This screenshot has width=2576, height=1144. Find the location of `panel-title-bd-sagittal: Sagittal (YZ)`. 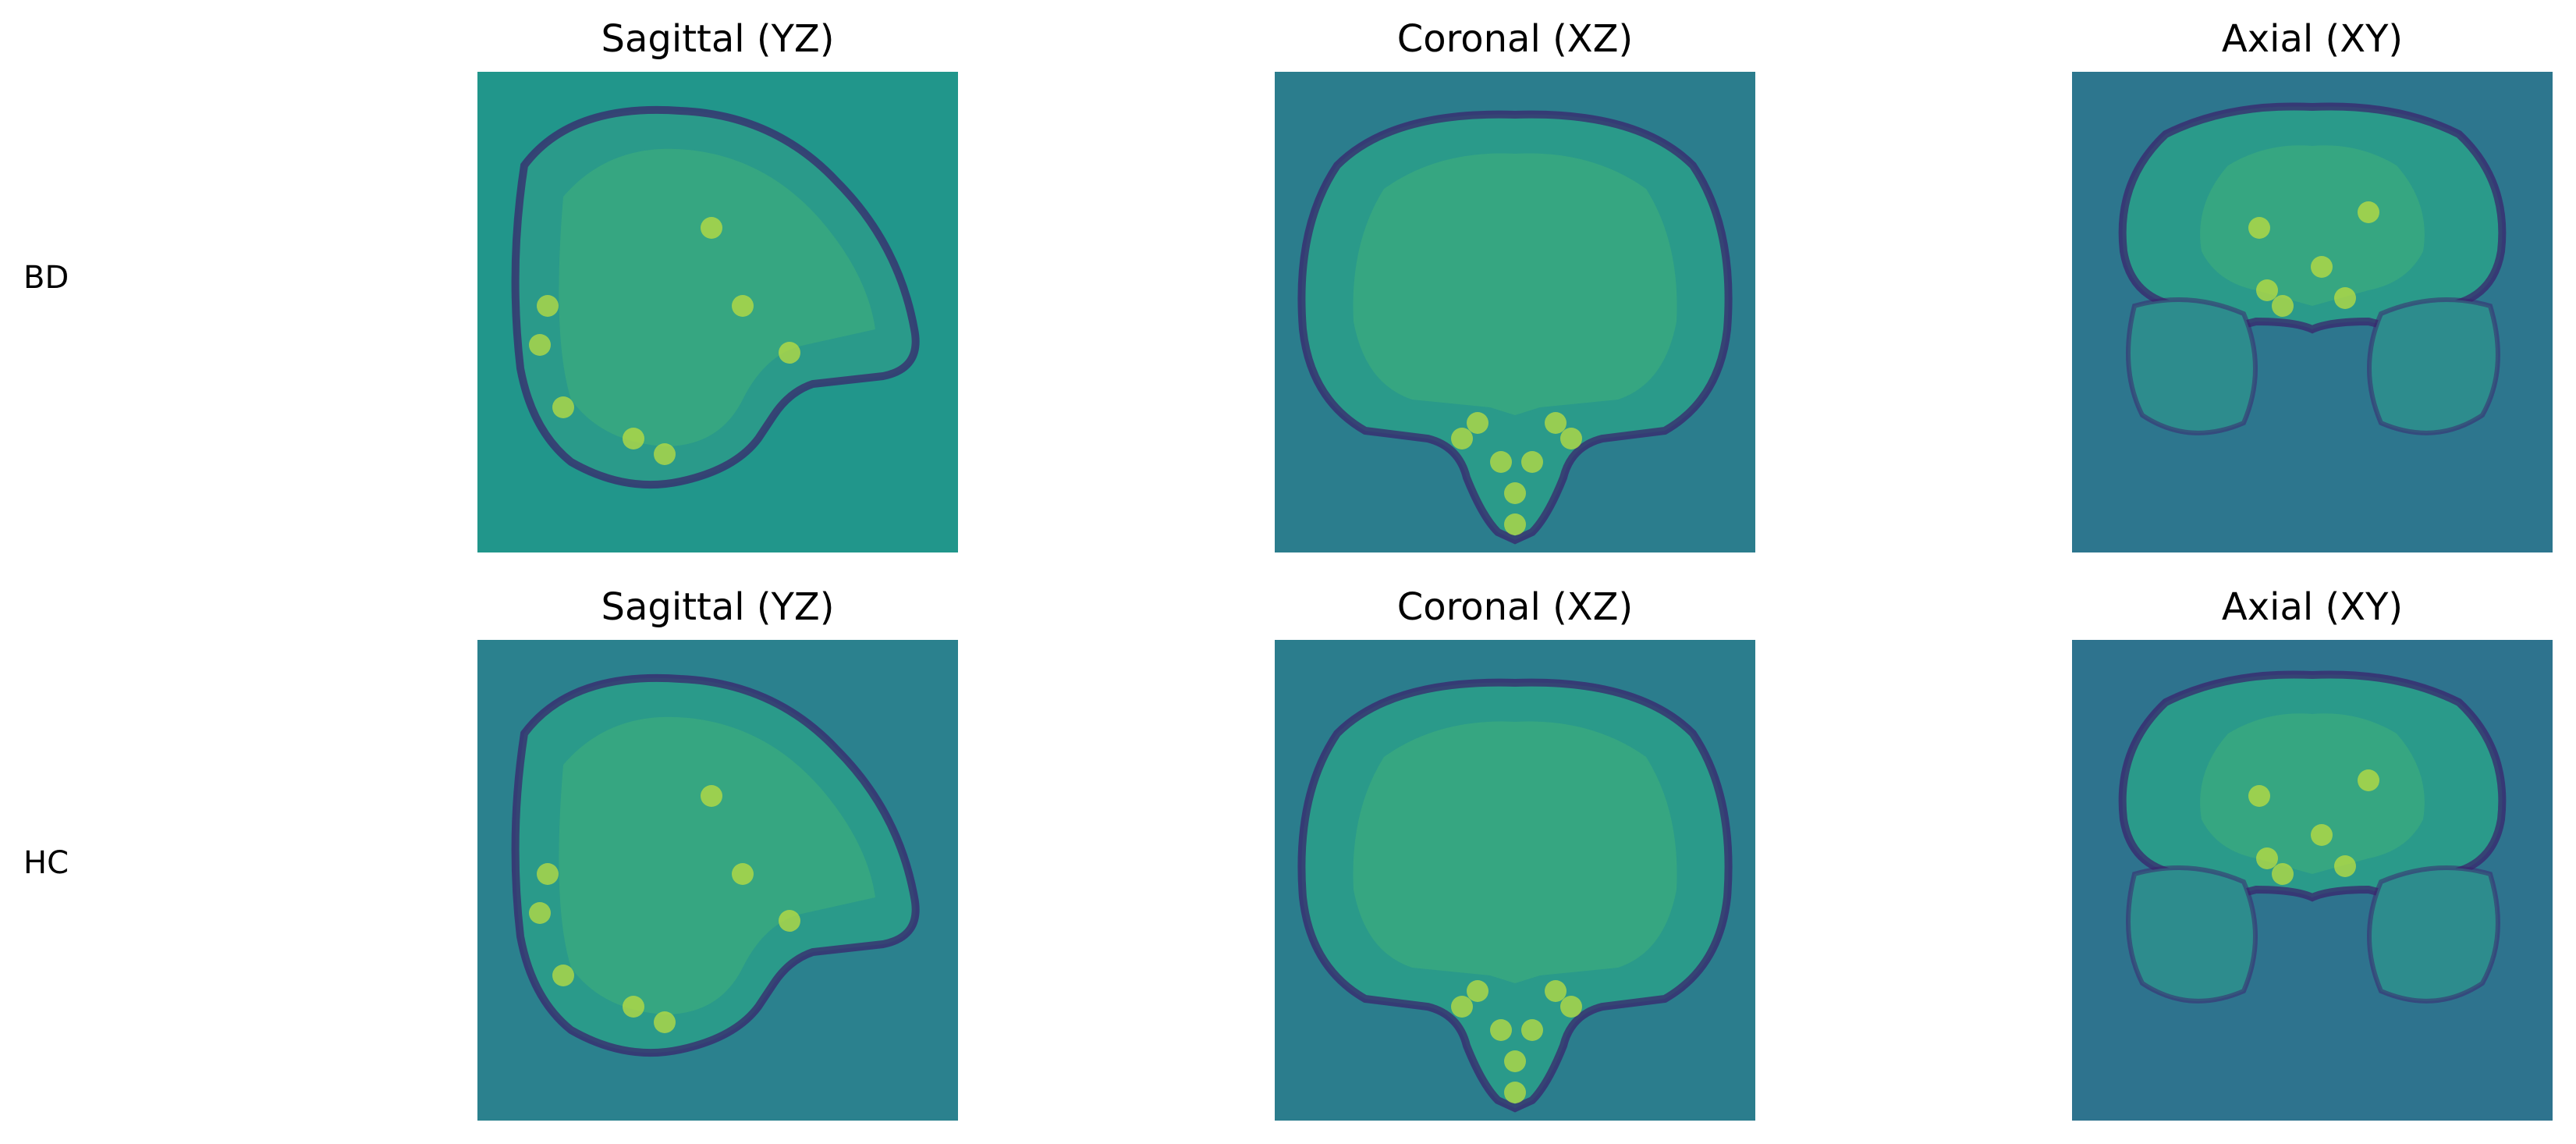

panel-title-bd-sagittal: Sagittal (YZ) is located at coordinates (718, 39).